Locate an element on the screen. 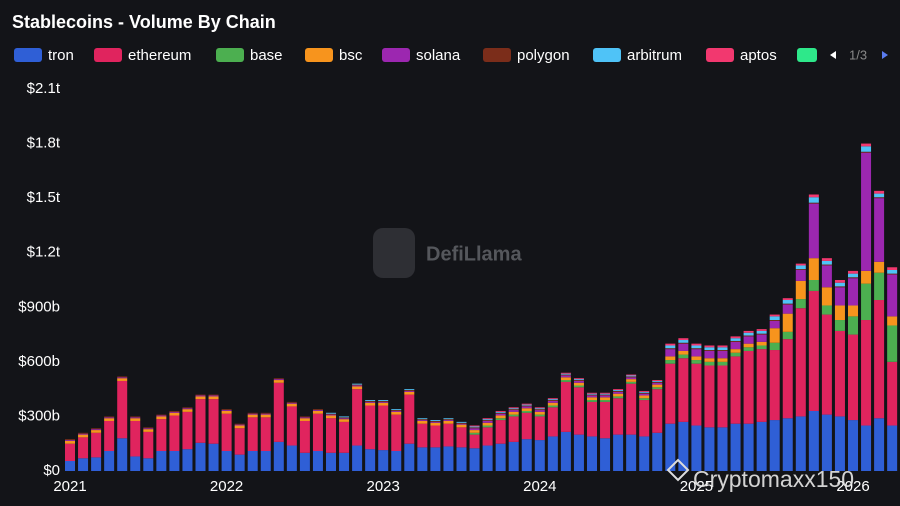  y-tick-label: $300b is located at coordinates (39, 415).